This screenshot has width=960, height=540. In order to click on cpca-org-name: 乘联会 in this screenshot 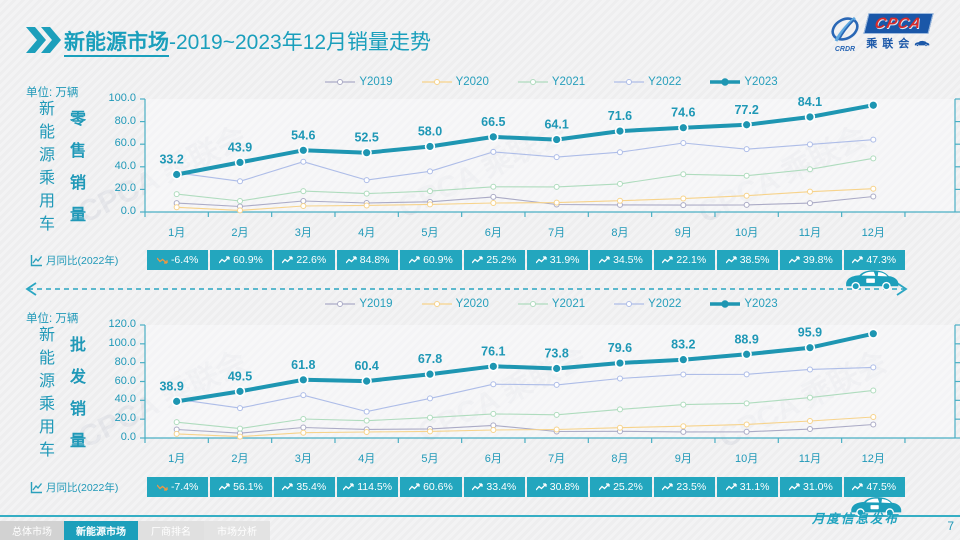, I will do `click(890, 44)`.